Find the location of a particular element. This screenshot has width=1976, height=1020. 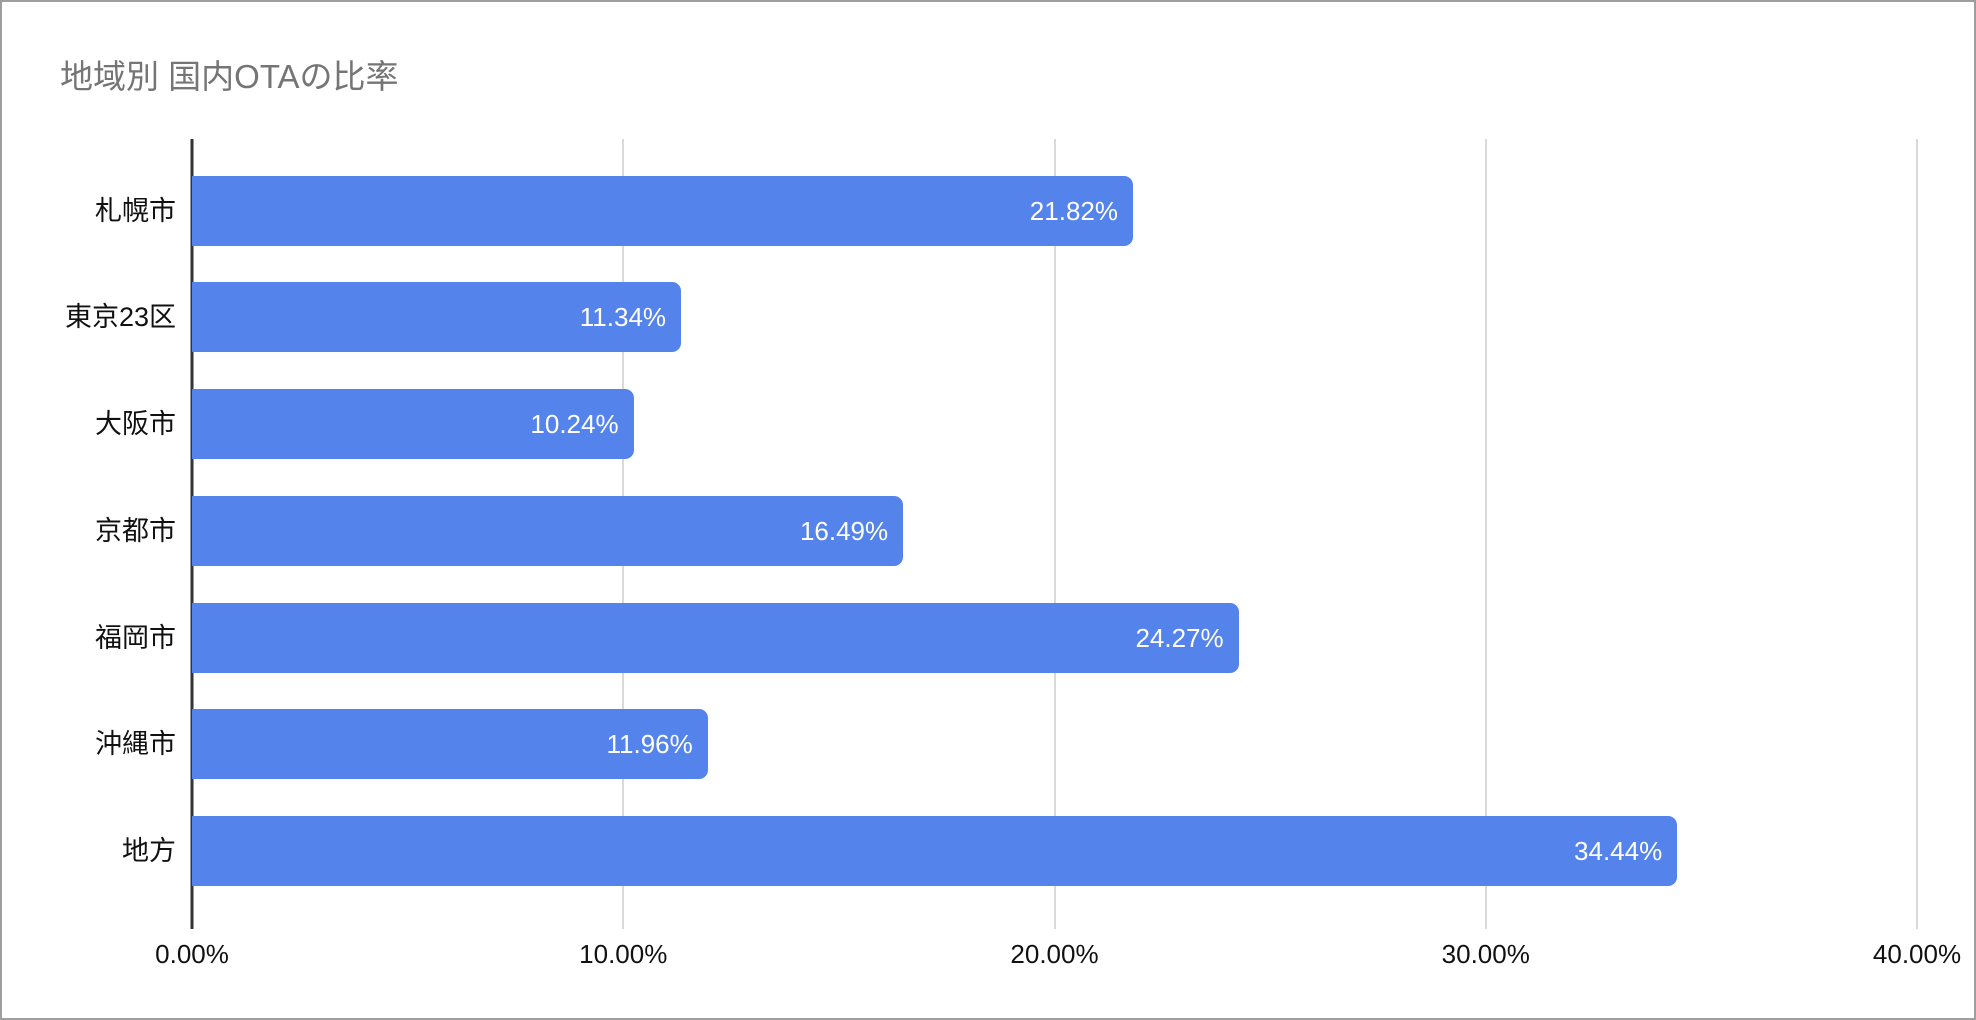

x-axis-tick-label: 10.00% is located at coordinates (623, 954).